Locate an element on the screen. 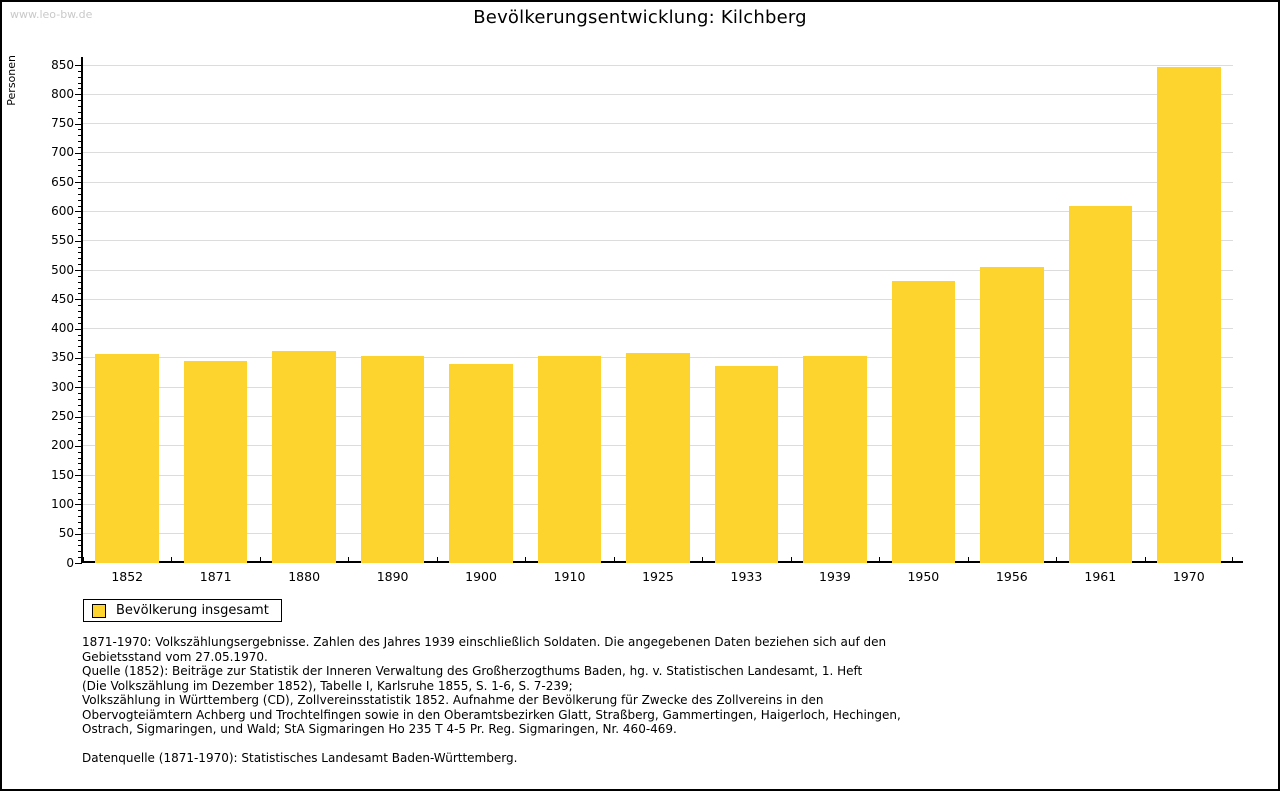 The height and width of the screenshot is (791, 1280). y-axis-label-200: 200 is located at coordinates (62, 445).